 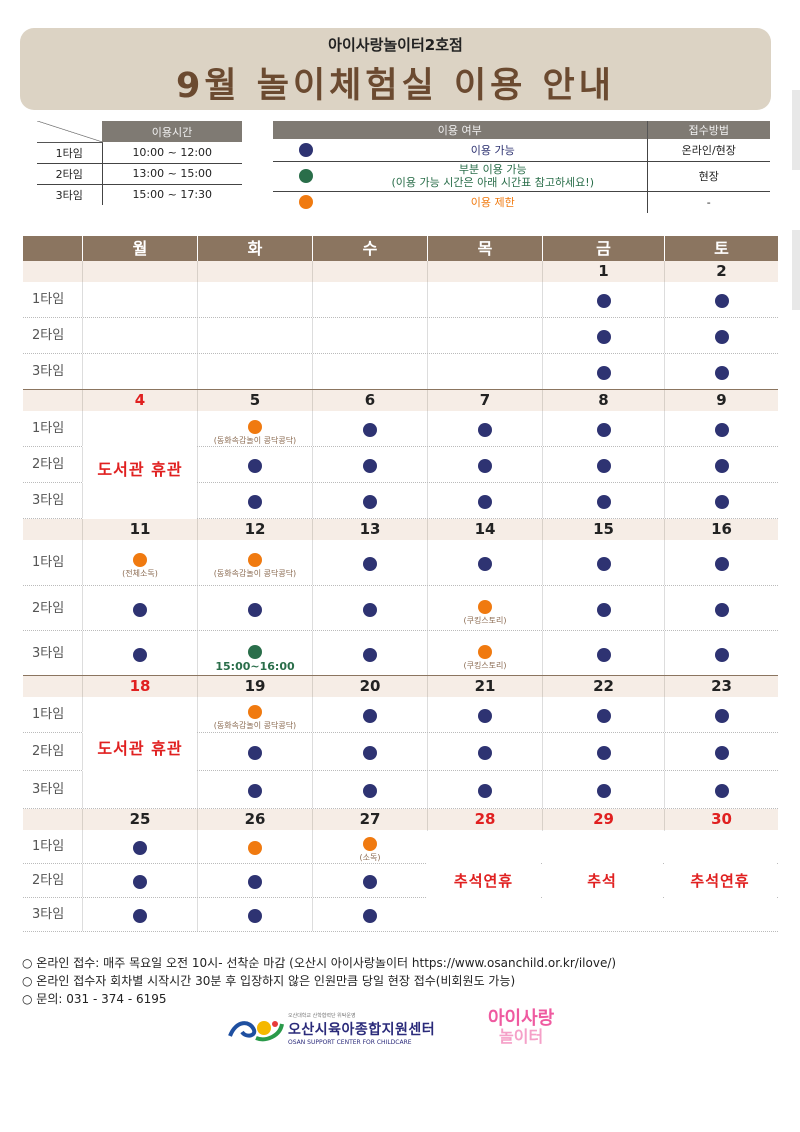 What do you see at coordinates (720, 881) in the screenshot?
I see `holiday-notice: 추석연휴` at bounding box center [720, 881].